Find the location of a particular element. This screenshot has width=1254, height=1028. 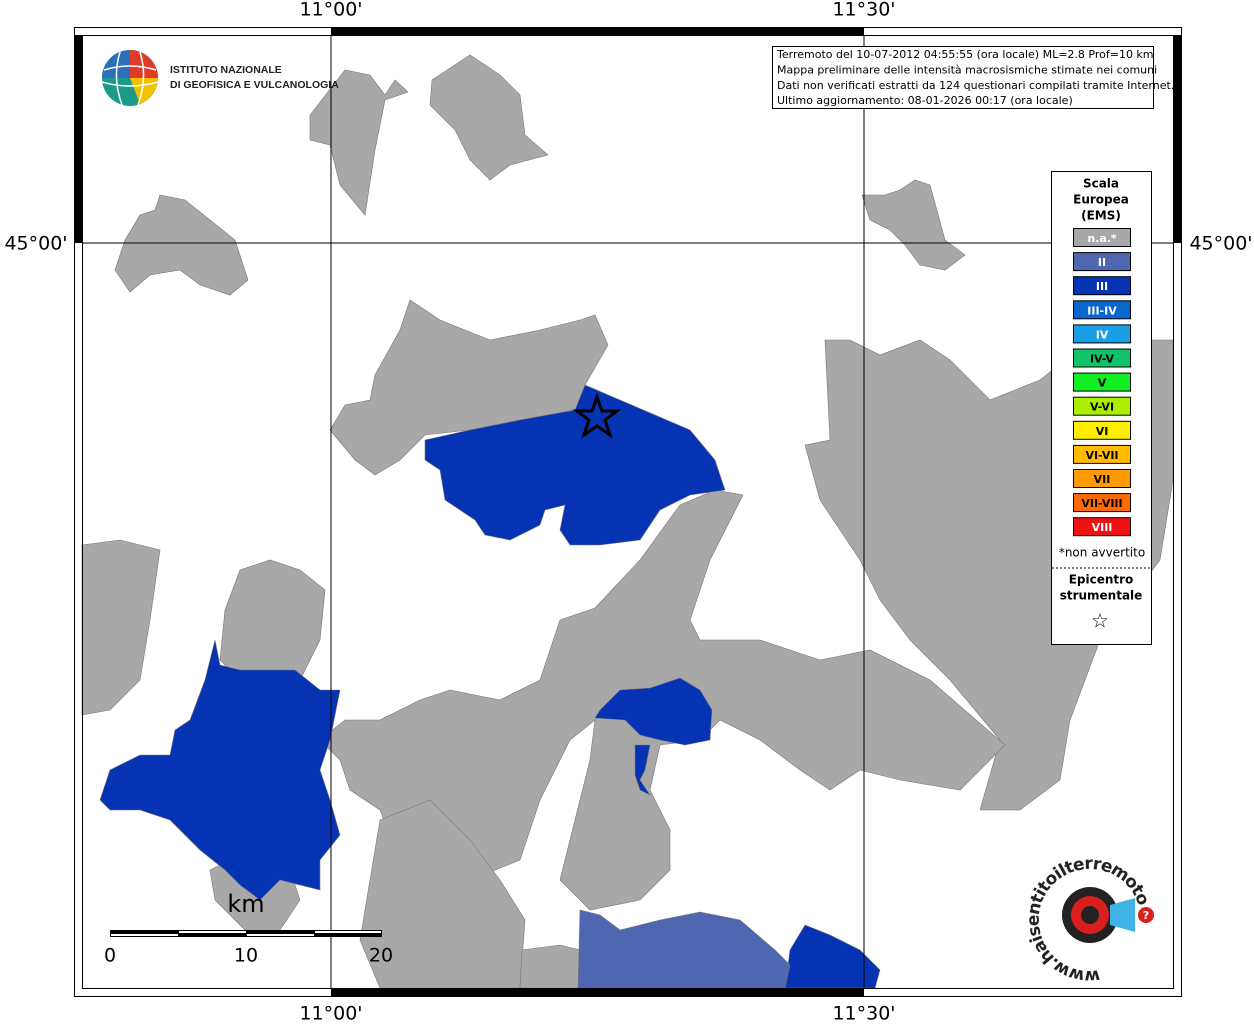

legend-epicenter-title: strumentale is located at coordinates (1101, 596).